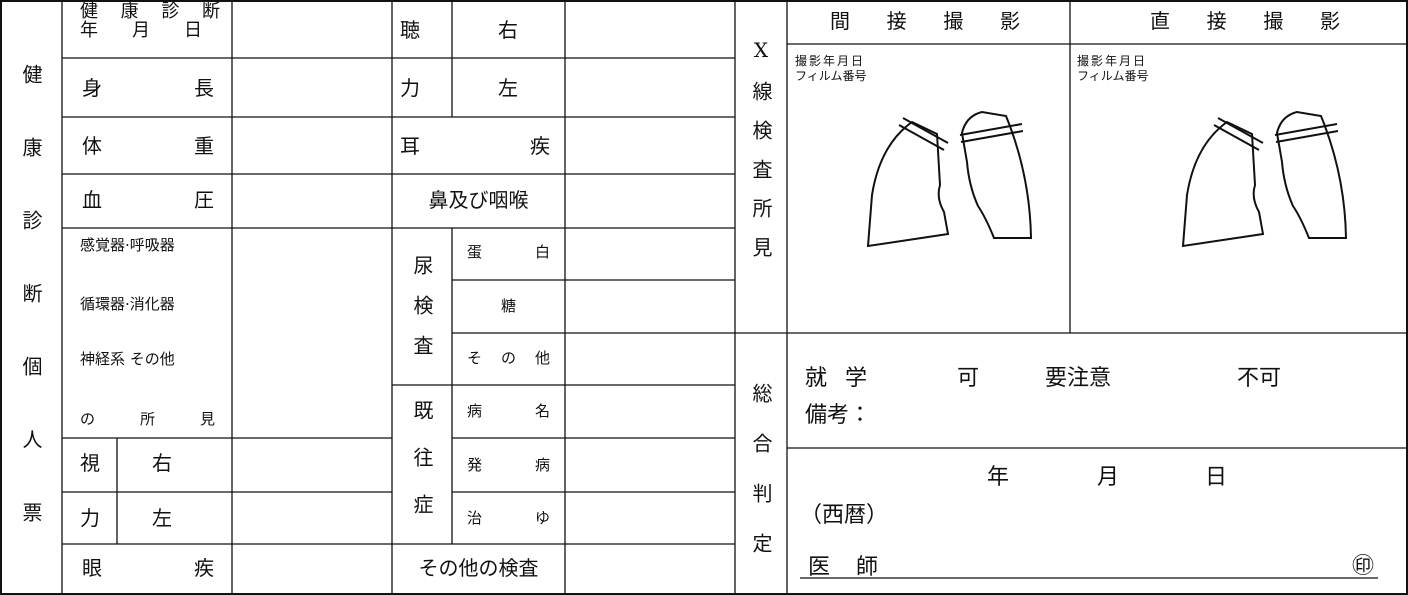 The width and height of the screenshot is (1408, 595). Describe the element at coordinates (148, 568) in the screenshot. I see `label: 眼疾` at that location.